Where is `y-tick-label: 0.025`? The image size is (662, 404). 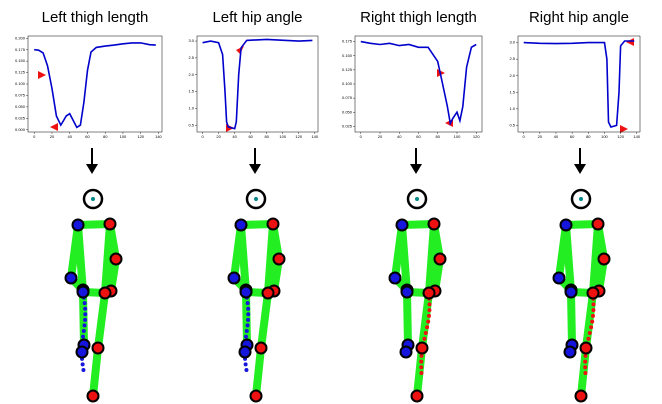
y-tick-label: 0.025 is located at coordinates (347, 125).